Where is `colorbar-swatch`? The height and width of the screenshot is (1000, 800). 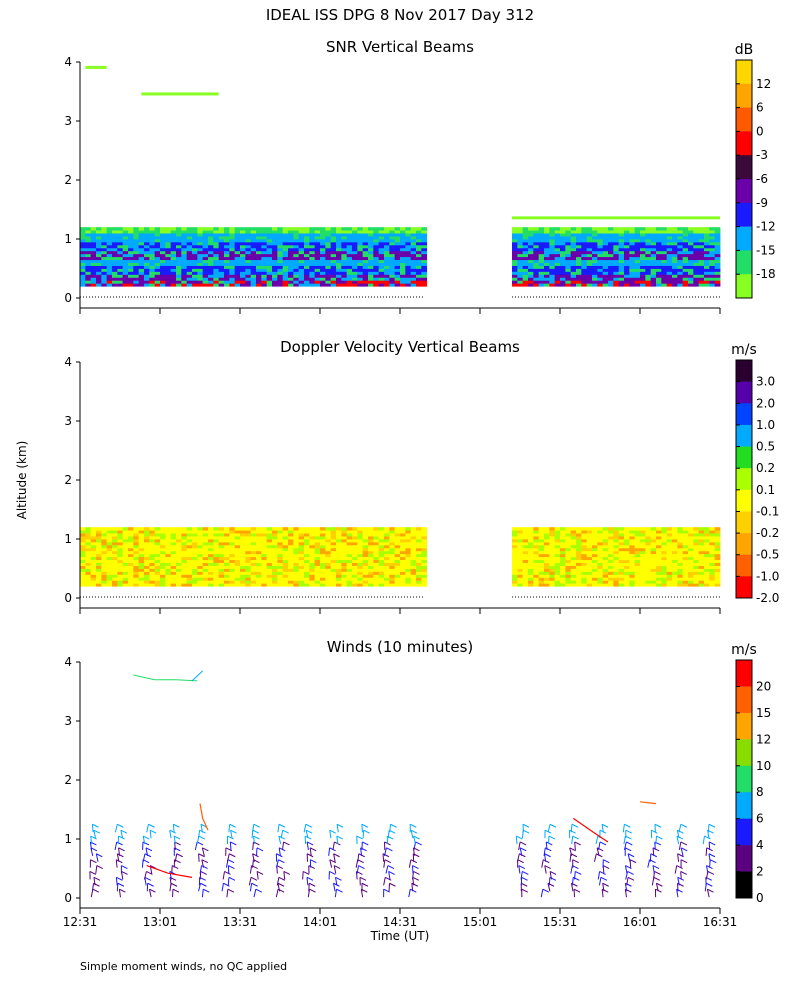 colorbar-swatch is located at coordinates (744, 753).